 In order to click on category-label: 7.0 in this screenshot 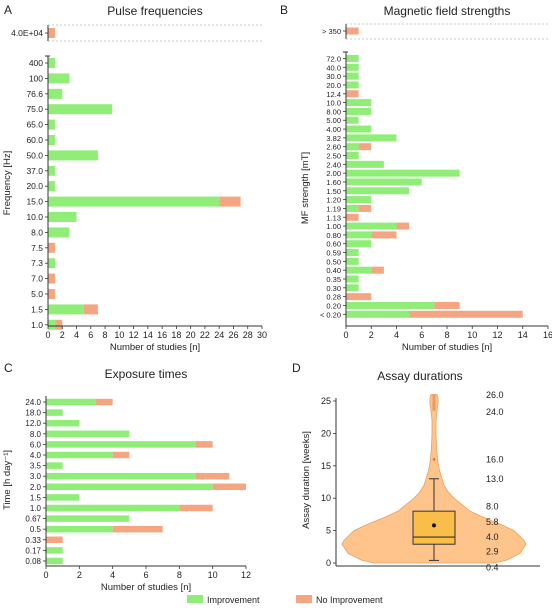, I will do `click(37, 279)`.